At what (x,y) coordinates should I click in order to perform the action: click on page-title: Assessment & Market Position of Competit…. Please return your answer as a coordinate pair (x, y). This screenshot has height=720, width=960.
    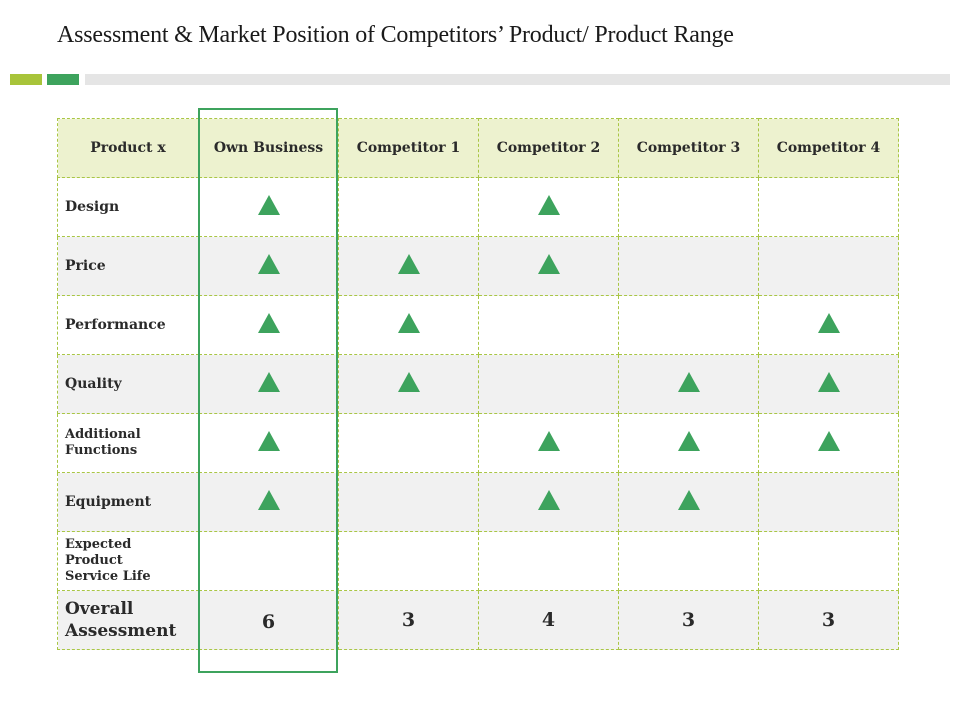
    Looking at the image, I should click on (395, 35).